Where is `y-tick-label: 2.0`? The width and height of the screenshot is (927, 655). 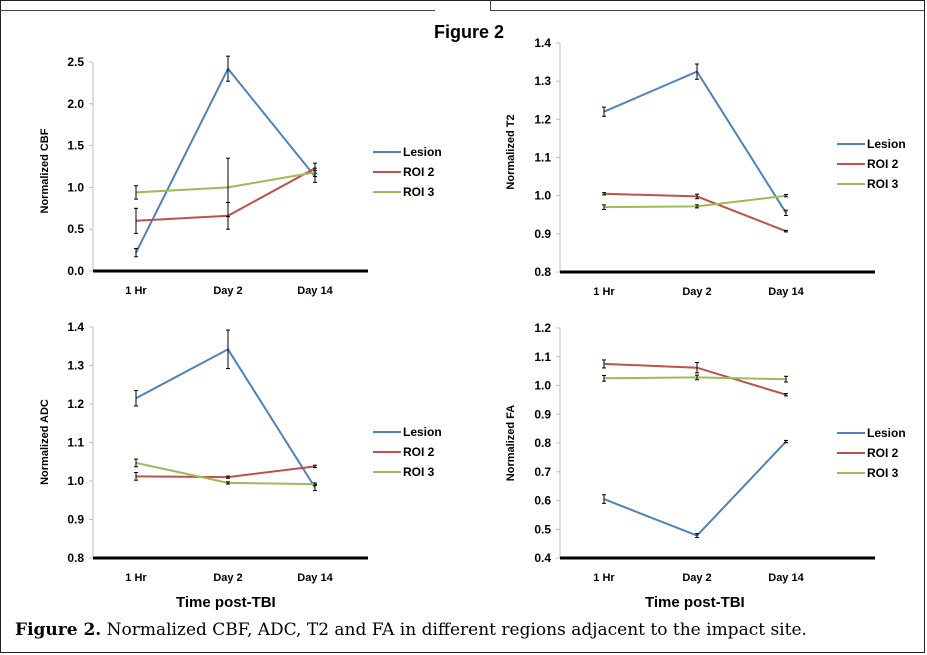 y-tick-label: 2.0 is located at coordinates (75, 104).